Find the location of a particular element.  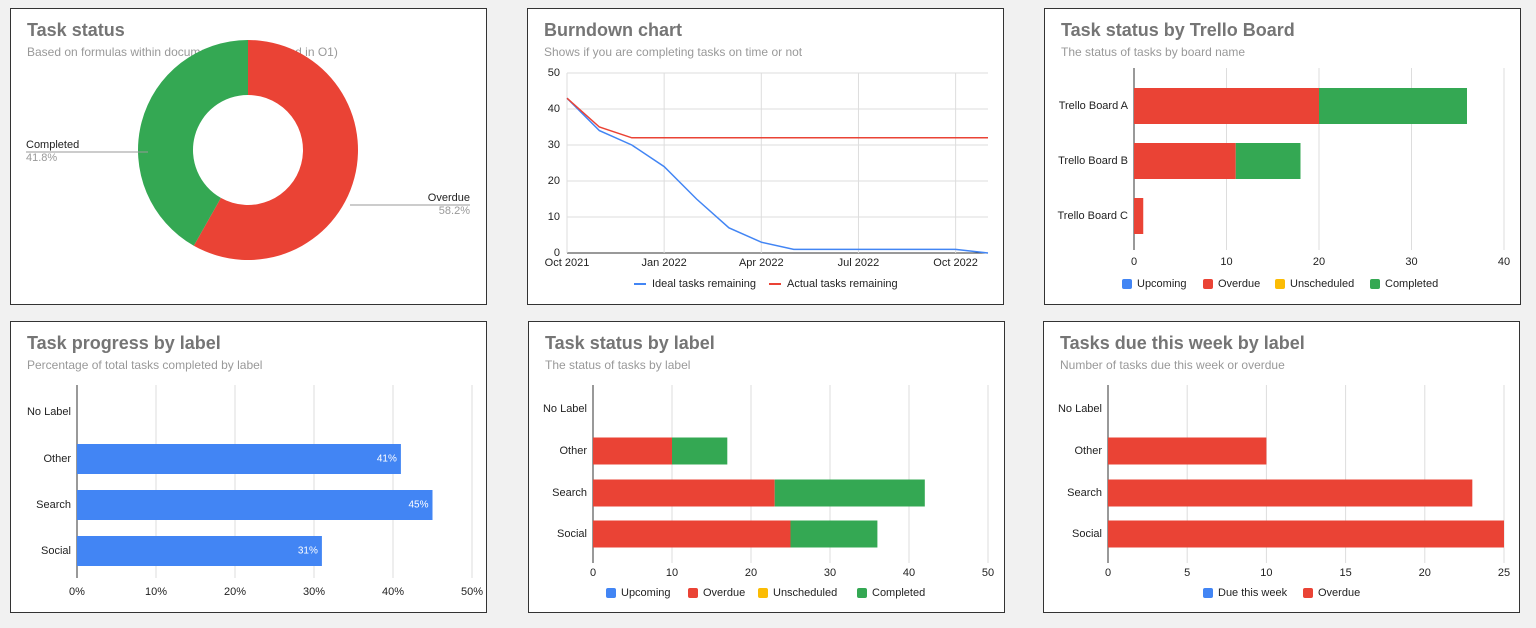

y-tick-label: 0 is located at coordinates (557, 253).